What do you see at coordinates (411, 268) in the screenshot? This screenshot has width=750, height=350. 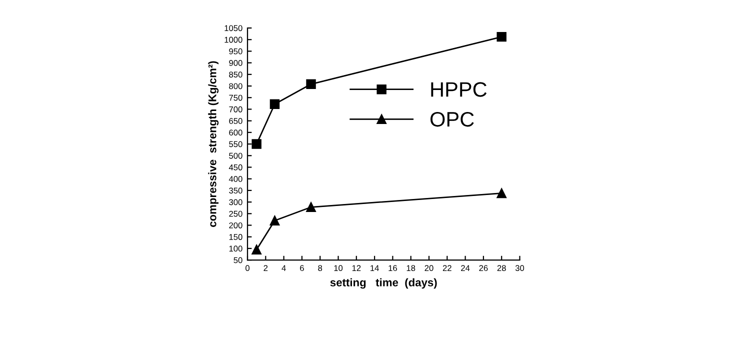 I see `x-tick-label: 18` at bounding box center [411, 268].